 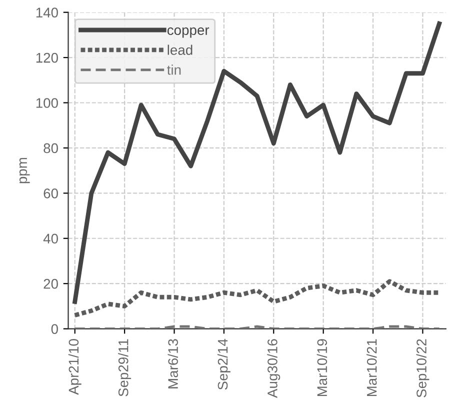 I want to click on x-tick-label: Mar10/19, so click(x=322, y=367).